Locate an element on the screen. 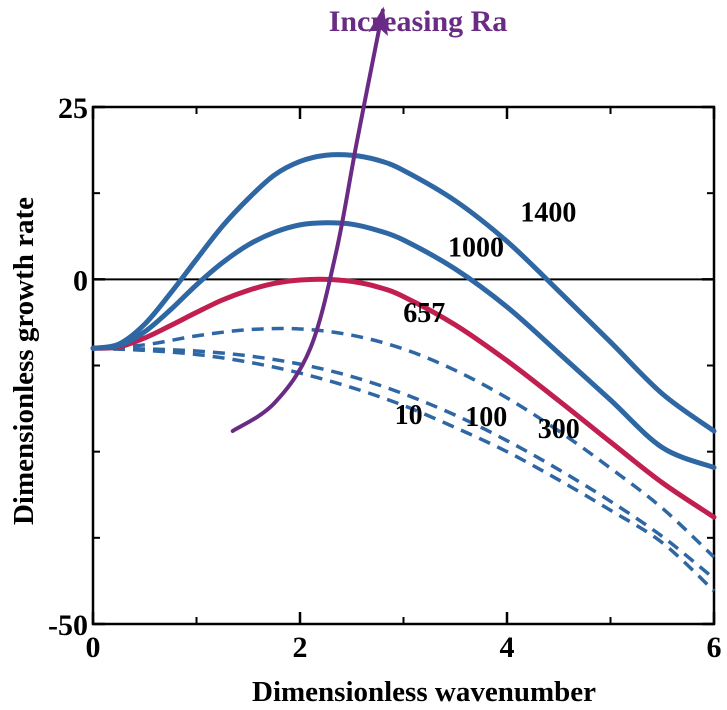 This screenshot has height=710, width=727. curve-label-ra-10: 10 is located at coordinates (409, 415).